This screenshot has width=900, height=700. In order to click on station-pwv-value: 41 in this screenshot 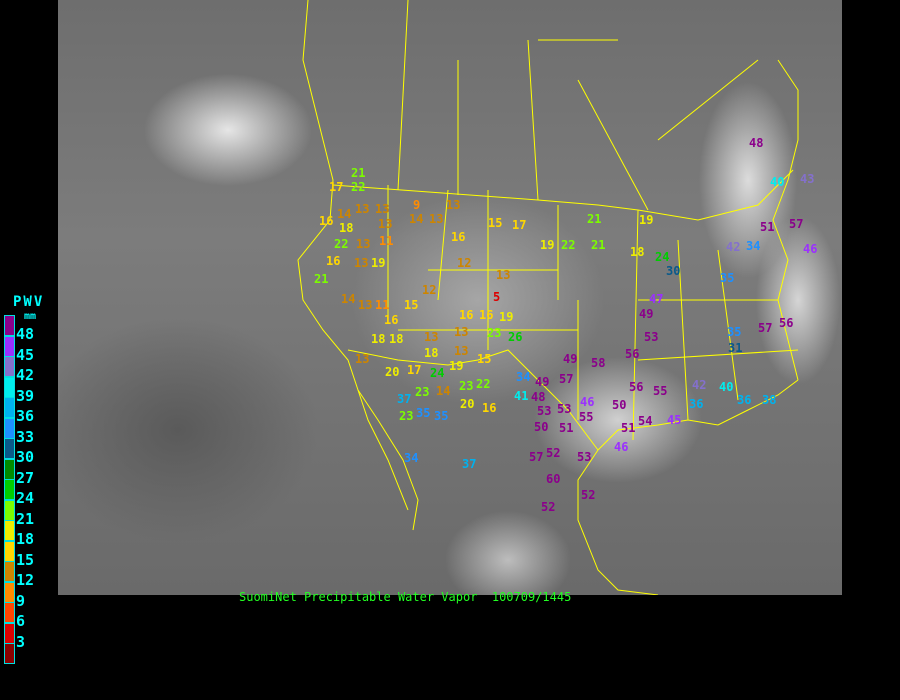, I will do `click(521, 396)`.